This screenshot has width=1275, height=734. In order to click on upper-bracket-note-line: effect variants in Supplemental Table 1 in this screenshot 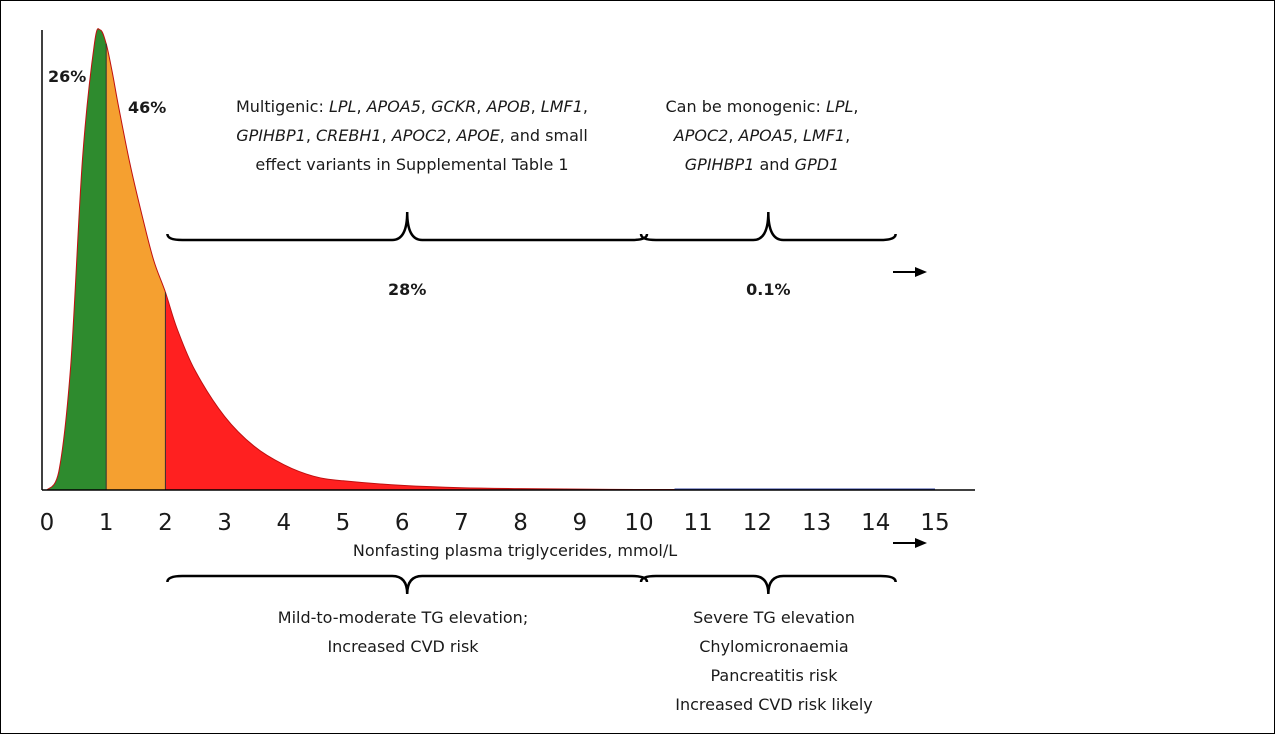, I will do `click(411, 164)`.